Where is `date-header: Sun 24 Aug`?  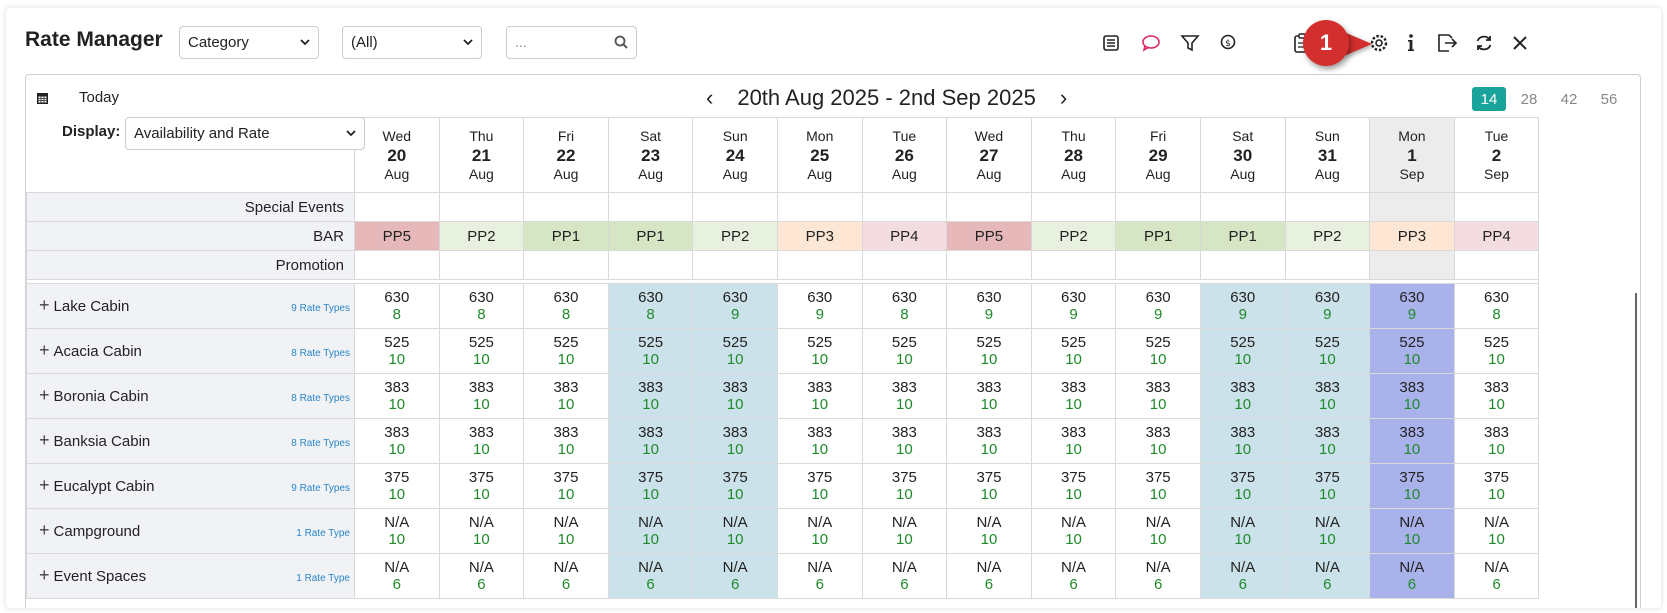
date-header: Sun 24 Aug is located at coordinates (735, 155).